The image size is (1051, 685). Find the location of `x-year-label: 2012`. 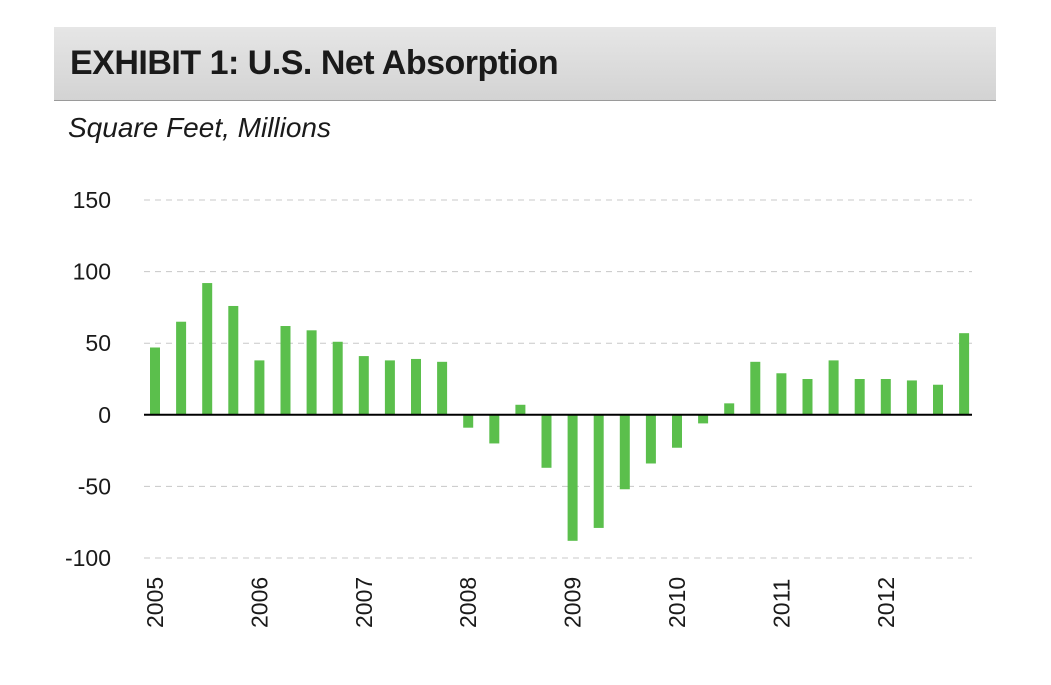

x-year-label: 2012 is located at coordinates (886, 602).